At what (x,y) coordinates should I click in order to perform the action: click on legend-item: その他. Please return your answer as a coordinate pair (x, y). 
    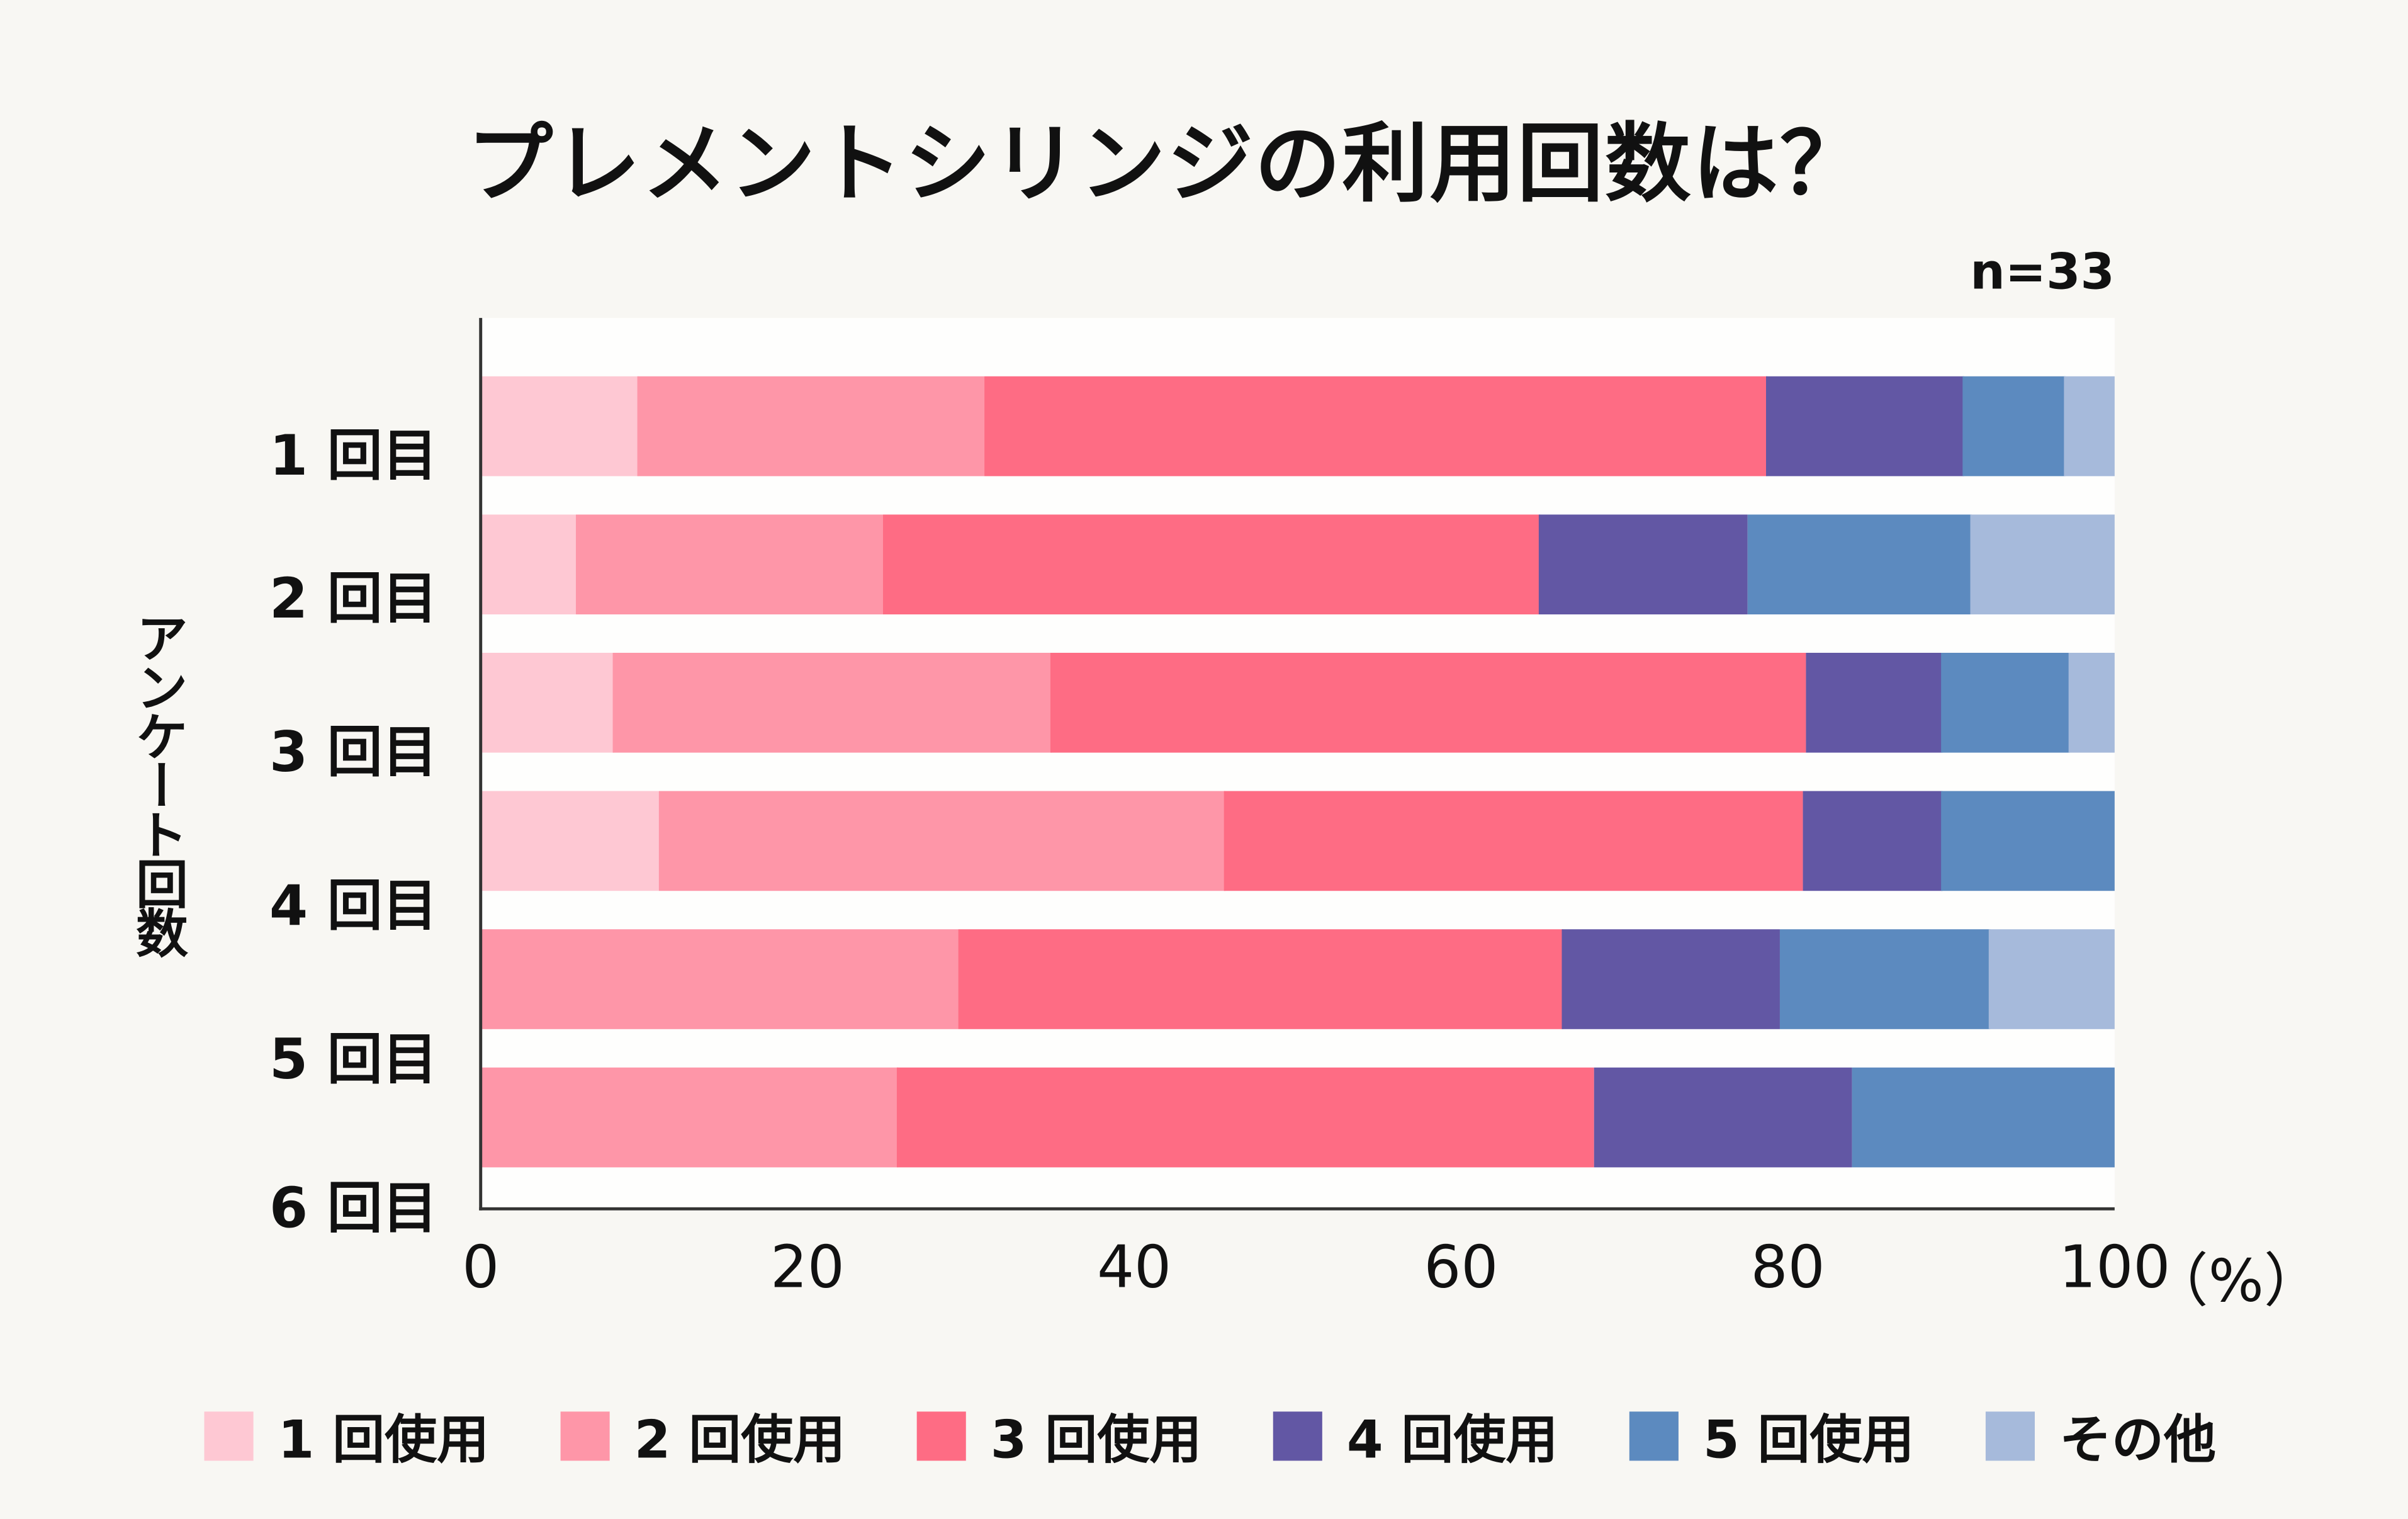
    Looking at the image, I should click on (2163, 1435).